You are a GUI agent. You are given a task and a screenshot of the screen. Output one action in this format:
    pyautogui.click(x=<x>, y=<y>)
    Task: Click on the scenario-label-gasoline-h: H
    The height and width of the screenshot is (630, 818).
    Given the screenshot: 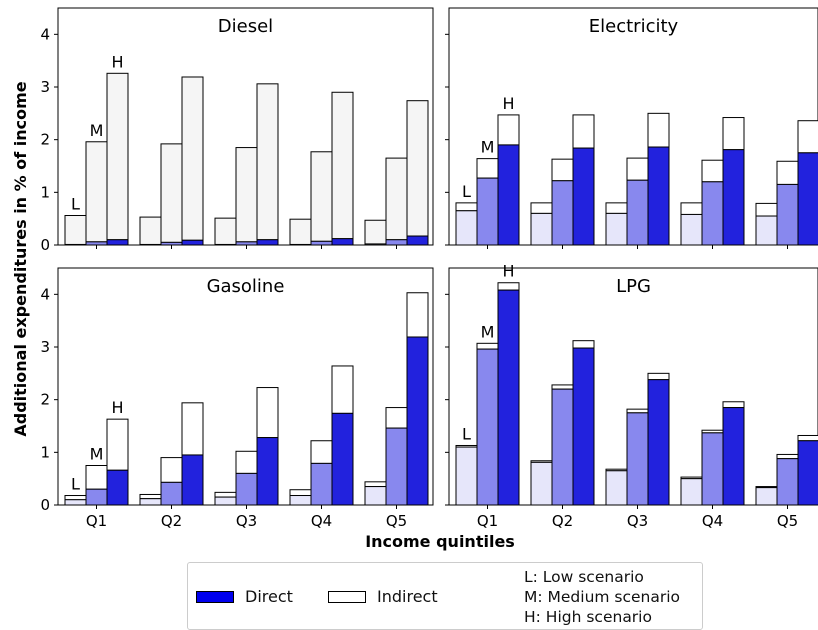 What is the action you would take?
    pyautogui.click(x=117, y=407)
    